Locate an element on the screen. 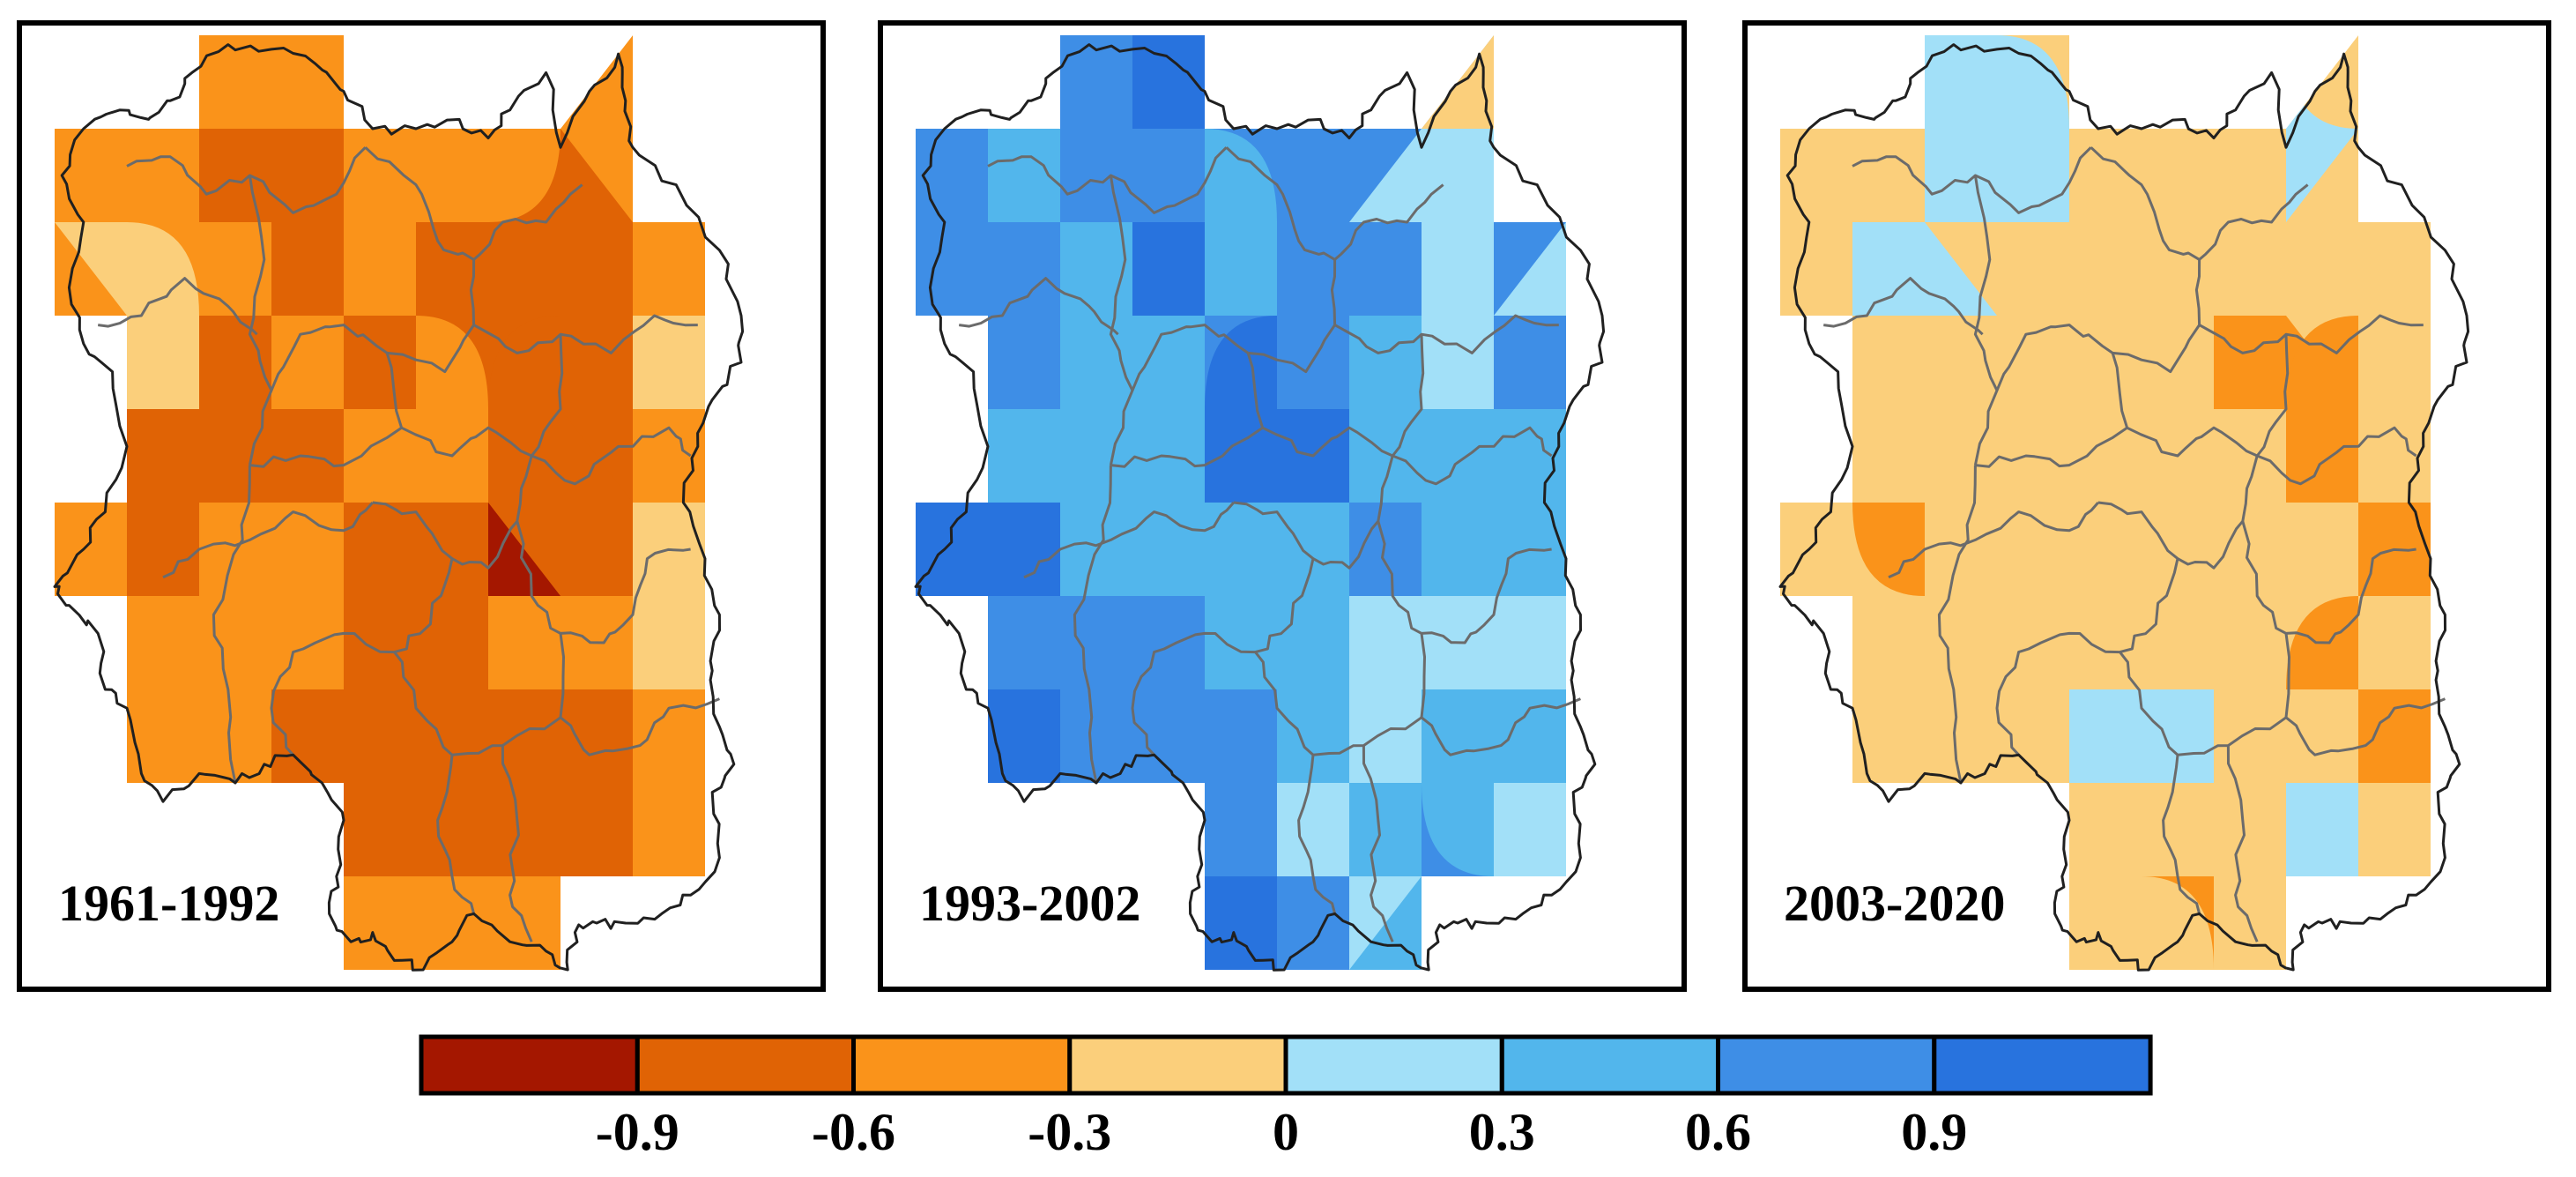  legend-tick-label: -0.9 is located at coordinates (637, 1132).